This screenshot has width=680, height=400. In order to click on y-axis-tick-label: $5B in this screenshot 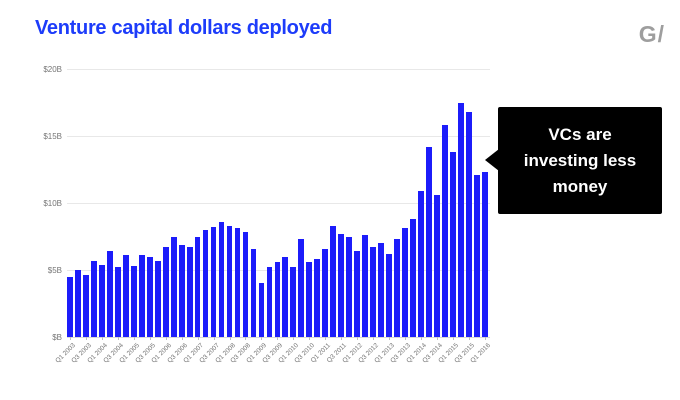, I will do `click(54, 270)`.